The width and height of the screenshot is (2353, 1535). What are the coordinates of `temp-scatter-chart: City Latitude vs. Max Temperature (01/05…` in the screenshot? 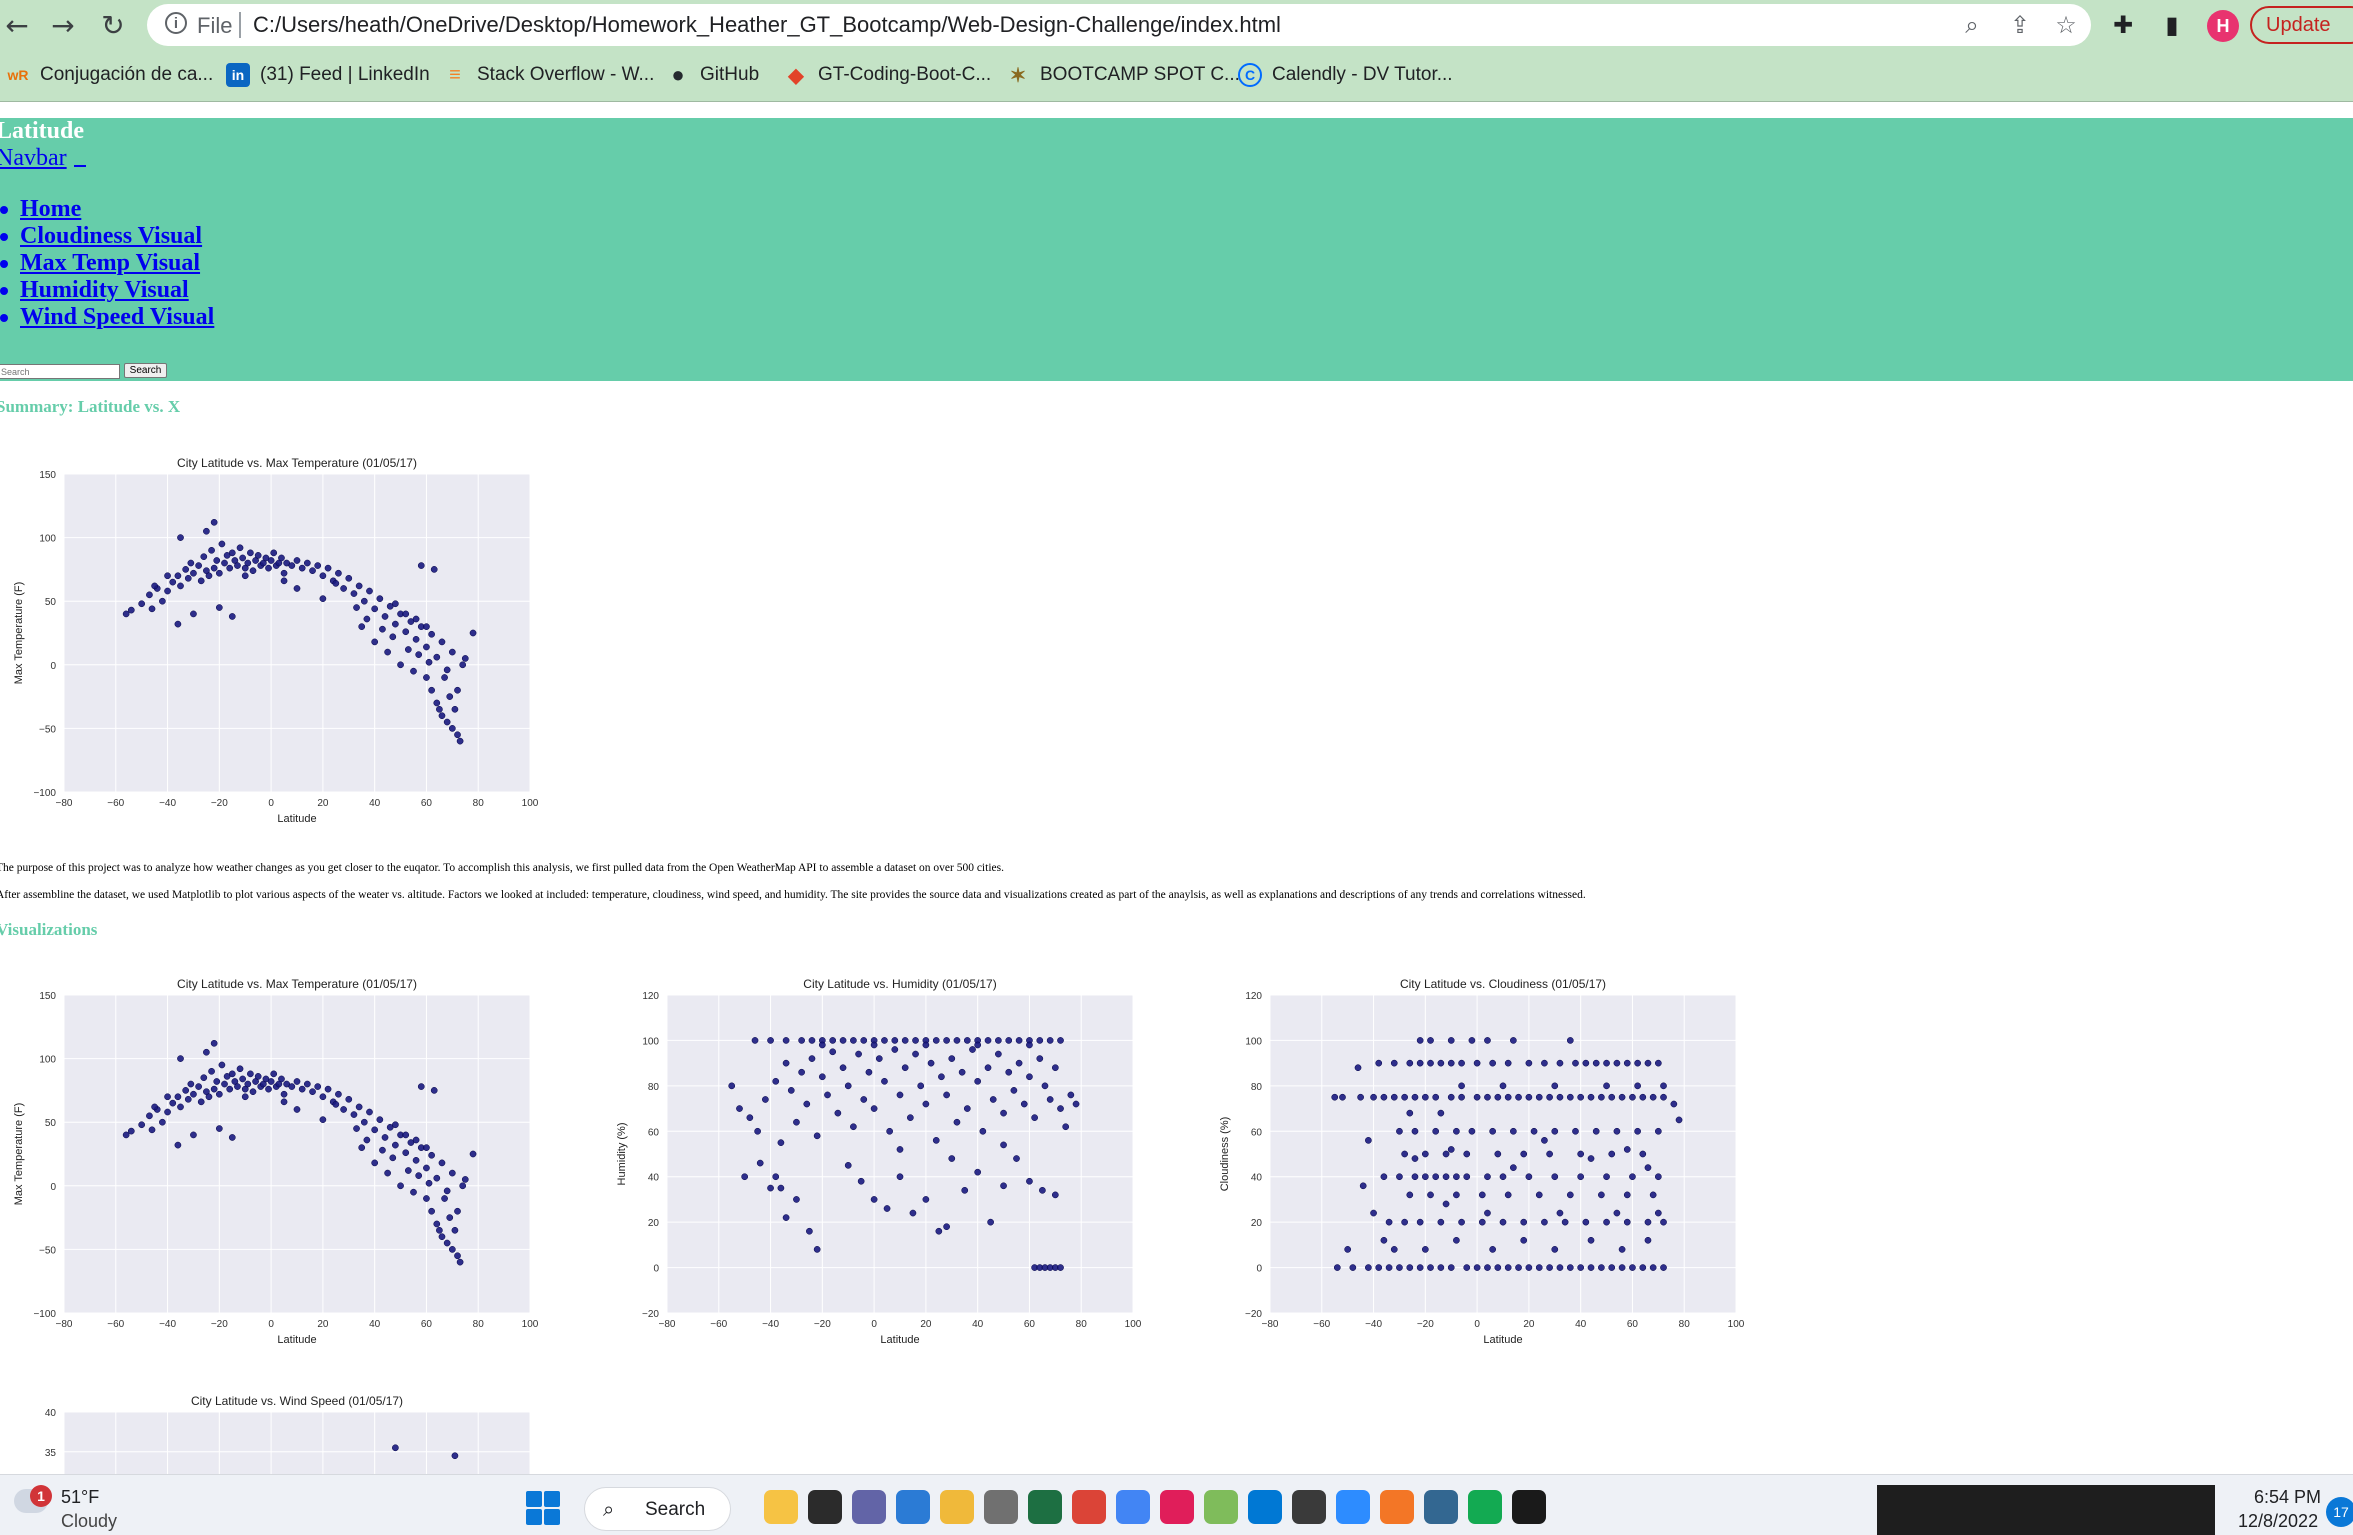 It's located at (270, 1163).